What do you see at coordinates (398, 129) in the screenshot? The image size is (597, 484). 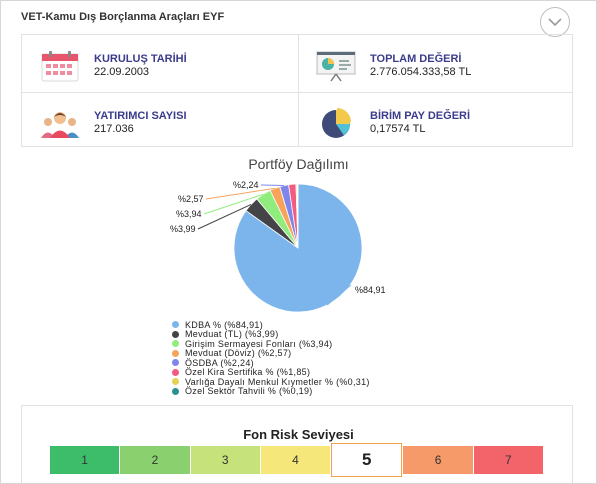 I see `unit-price-value: 0,17574 TL` at bounding box center [398, 129].